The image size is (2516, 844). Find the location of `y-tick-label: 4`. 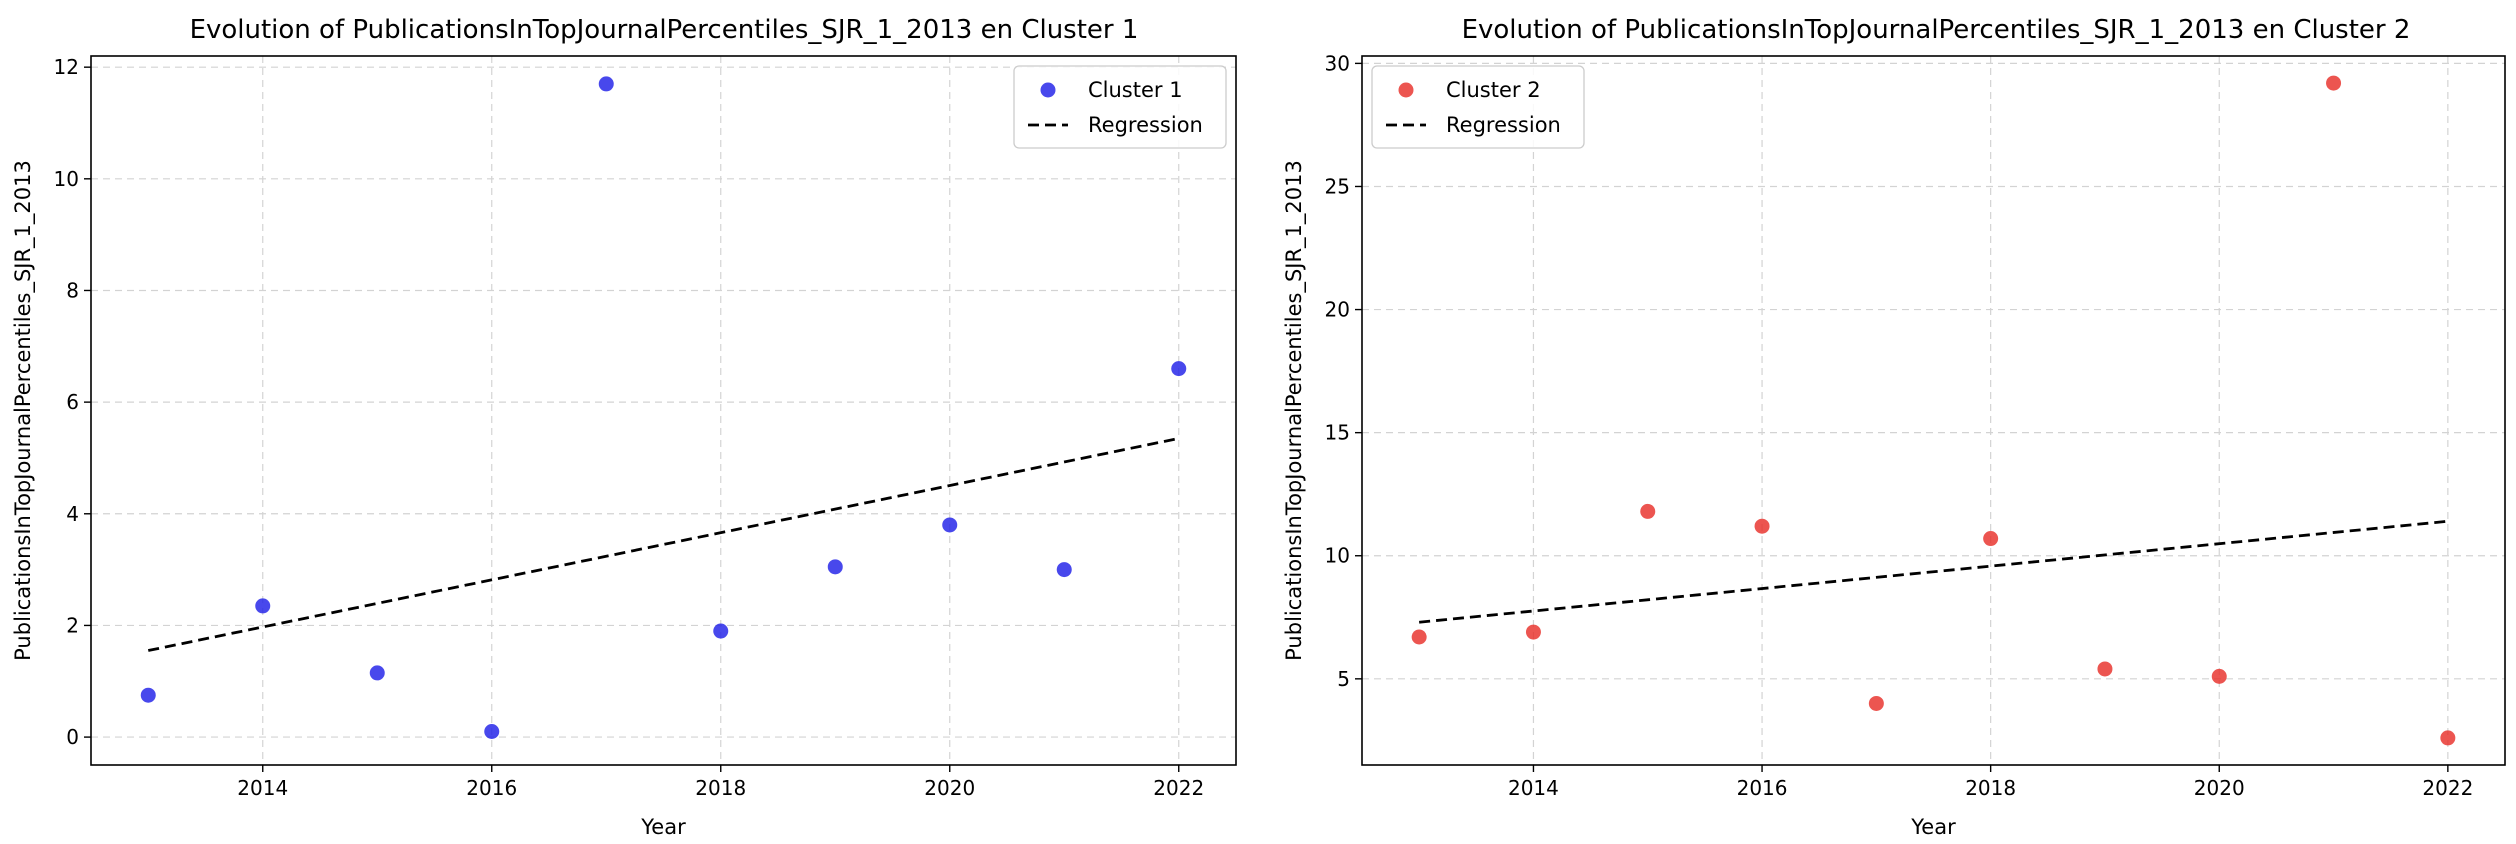

y-tick-label: 4 is located at coordinates (72, 514).